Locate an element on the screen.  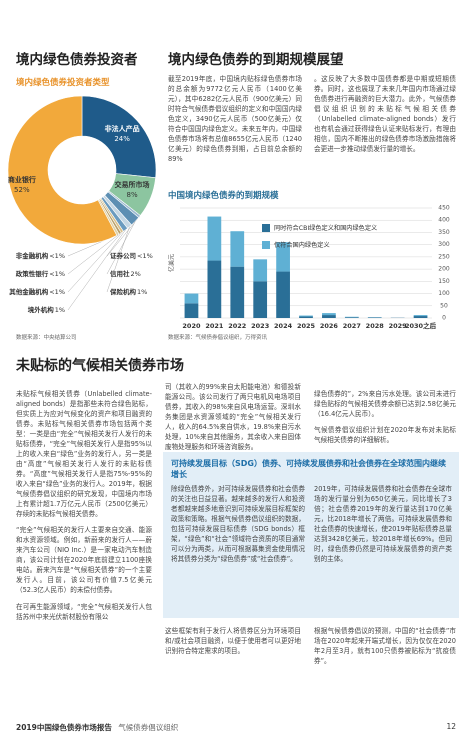
x-tick-label: 2021 is located at coordinates (214, 326).